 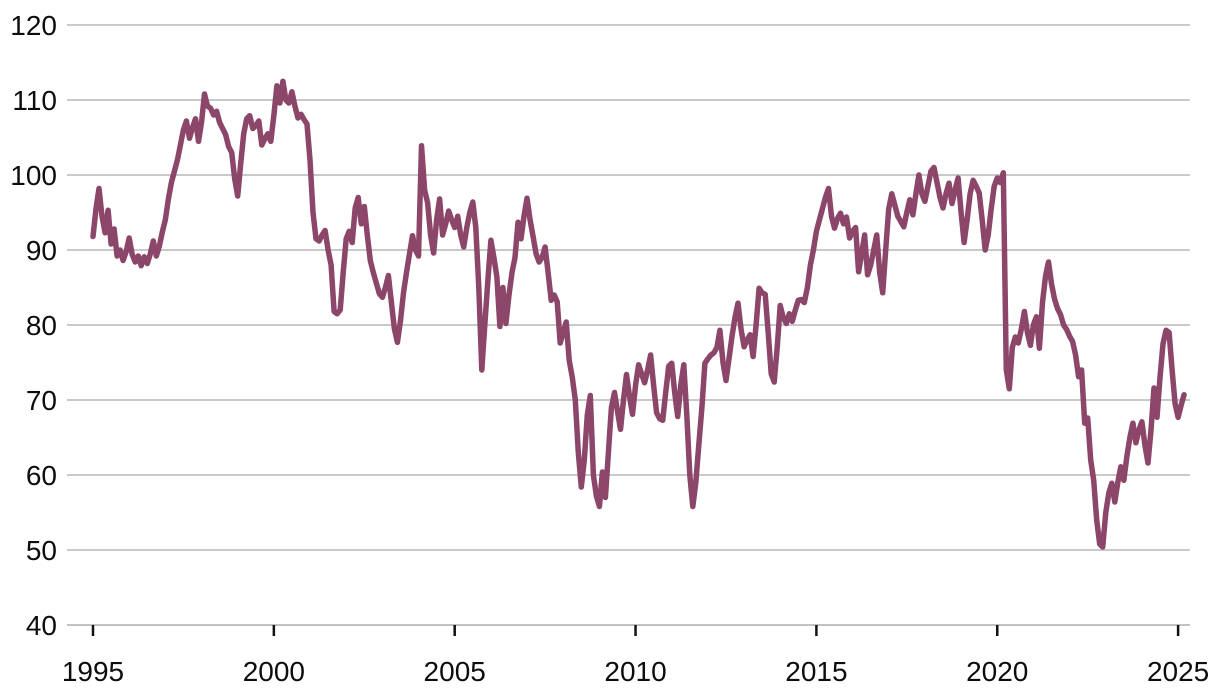 What do you see at coordinates (33, 175) in the screenshot?
I see `y-tick-label: 100` at bounding box center [33, 175].